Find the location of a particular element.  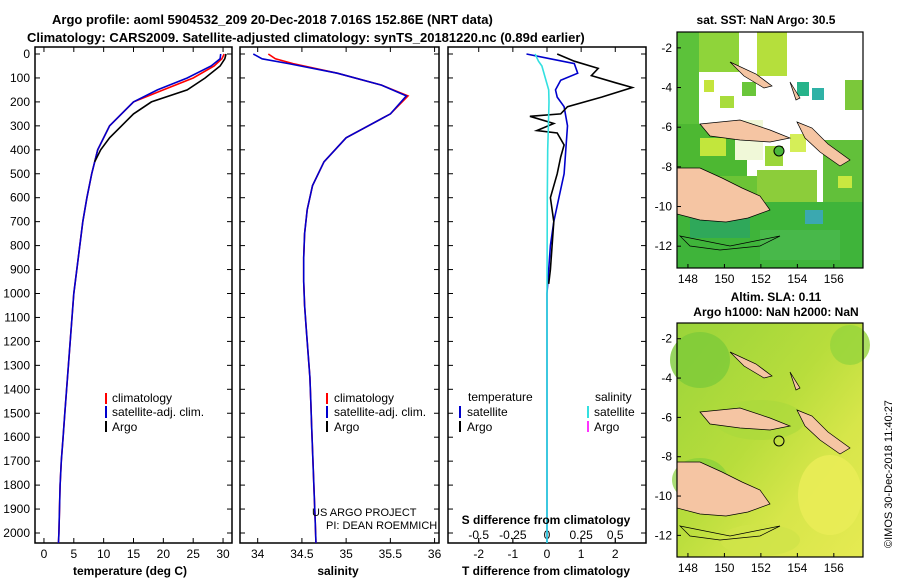

salinity-legend: climatology satellite-adj. clim. Argo is located at coordinates (376, 412).